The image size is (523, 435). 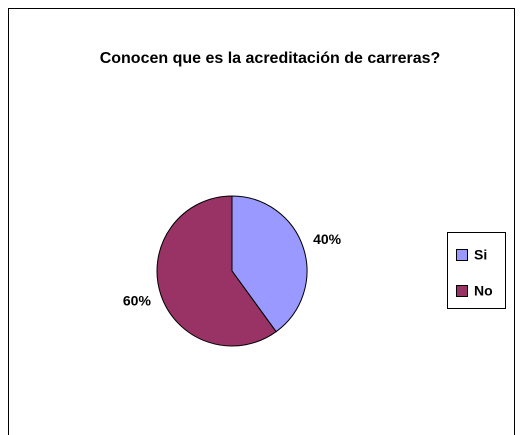 I want to click on legend-label: Si, so click(x=480, y=255).